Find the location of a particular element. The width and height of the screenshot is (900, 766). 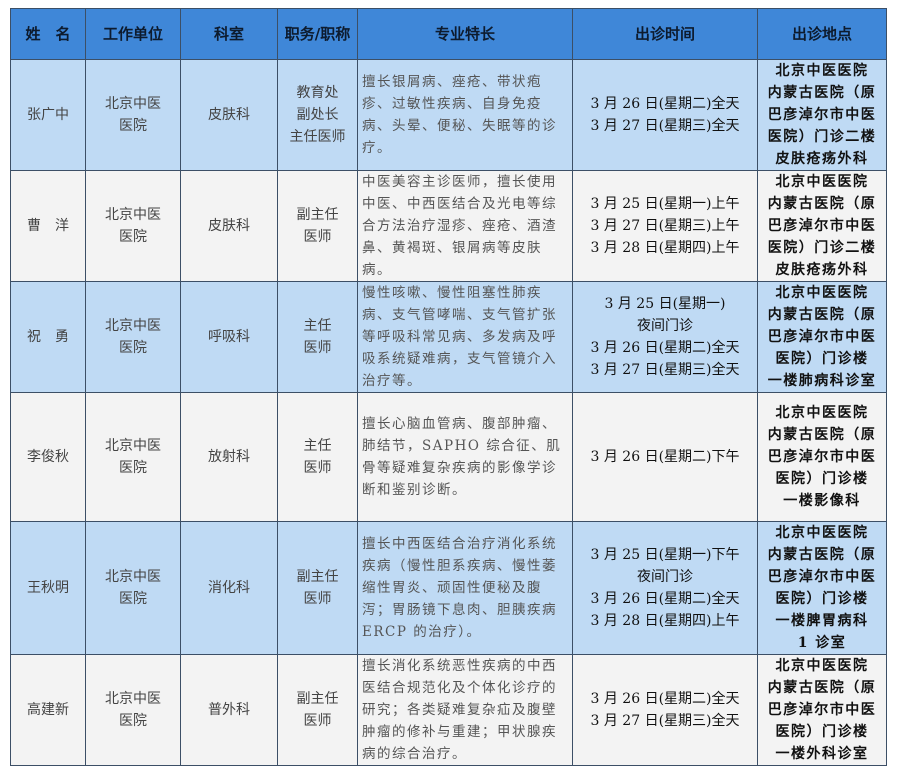

header-row: 姓 名 工作单位 科室 职务/职称 专业特长 出诊时间 出诊地点 is located at coordinates (448, 34).